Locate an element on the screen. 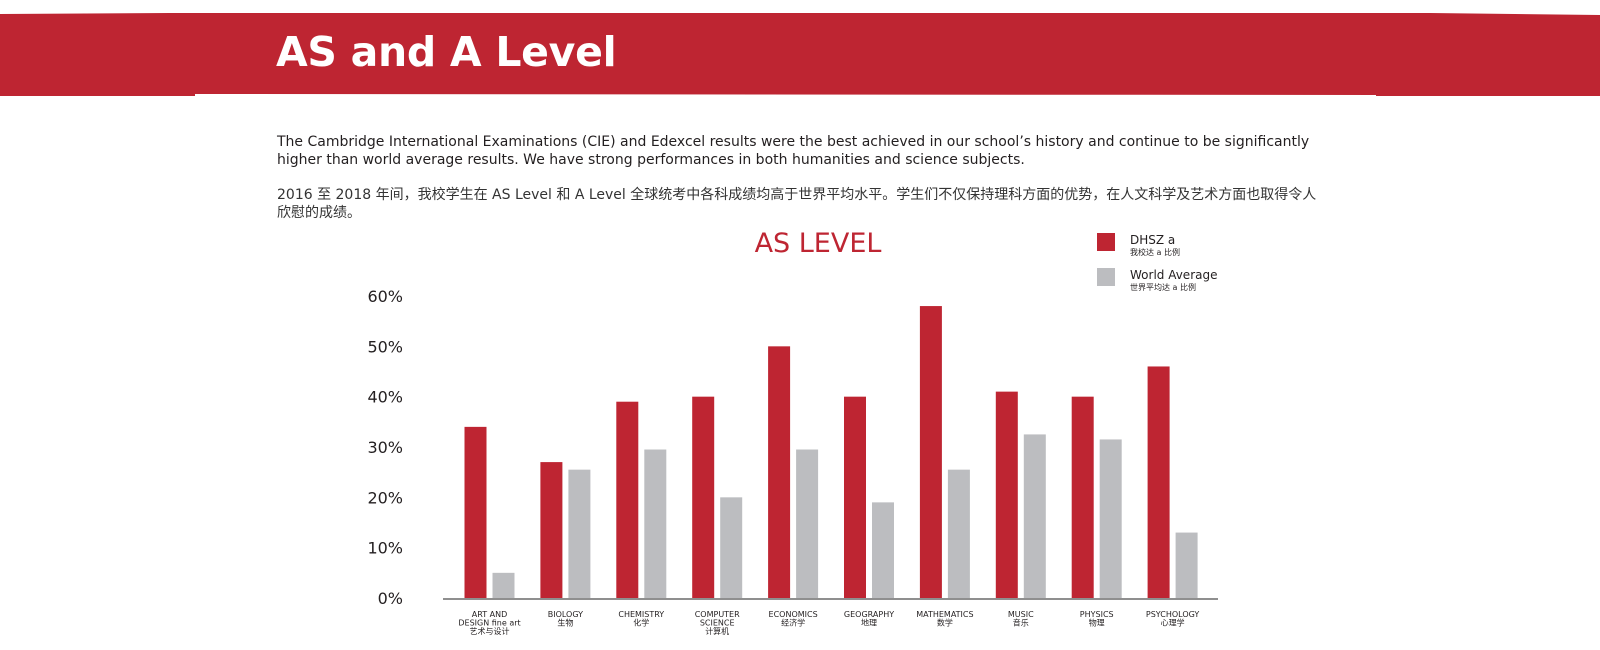 The width and height of the screenshot is (1600, 650). legend-sublabel: 我校达 a 比例 is located at coordinates (1155, 252).